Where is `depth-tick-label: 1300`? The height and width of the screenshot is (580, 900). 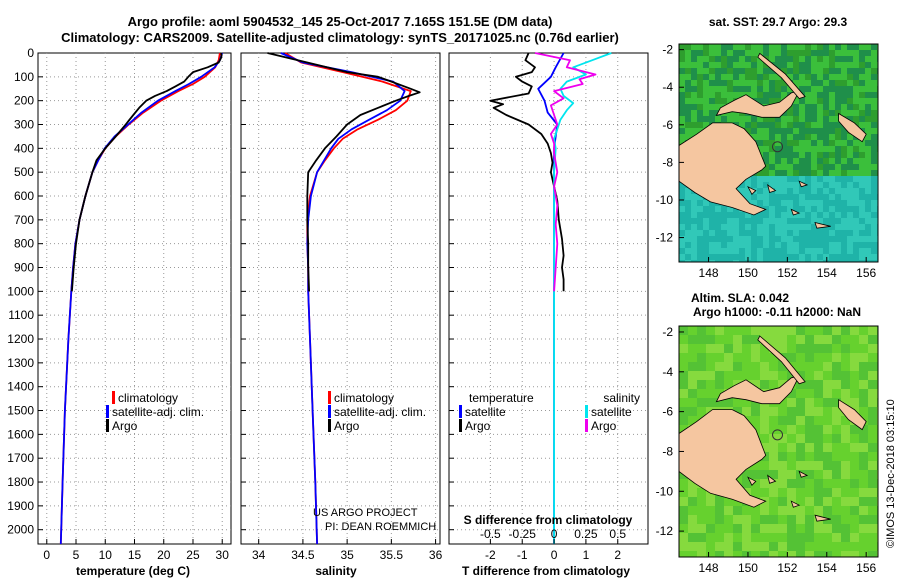
depth-tick-label: 1300 is located at coordinates (20, 363).